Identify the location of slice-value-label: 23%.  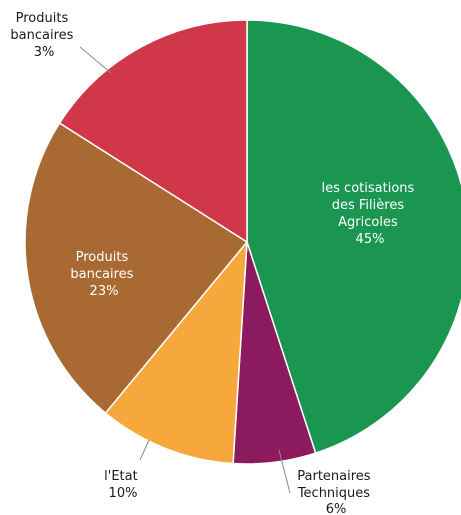
(104, 291).